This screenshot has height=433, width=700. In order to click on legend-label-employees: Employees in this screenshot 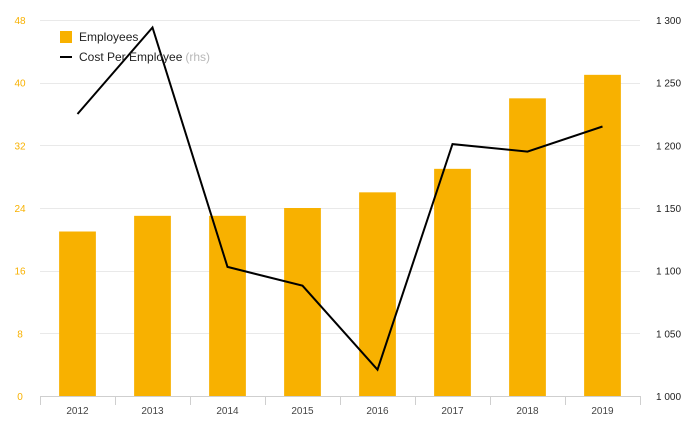, I will do `click(109, 37)`.